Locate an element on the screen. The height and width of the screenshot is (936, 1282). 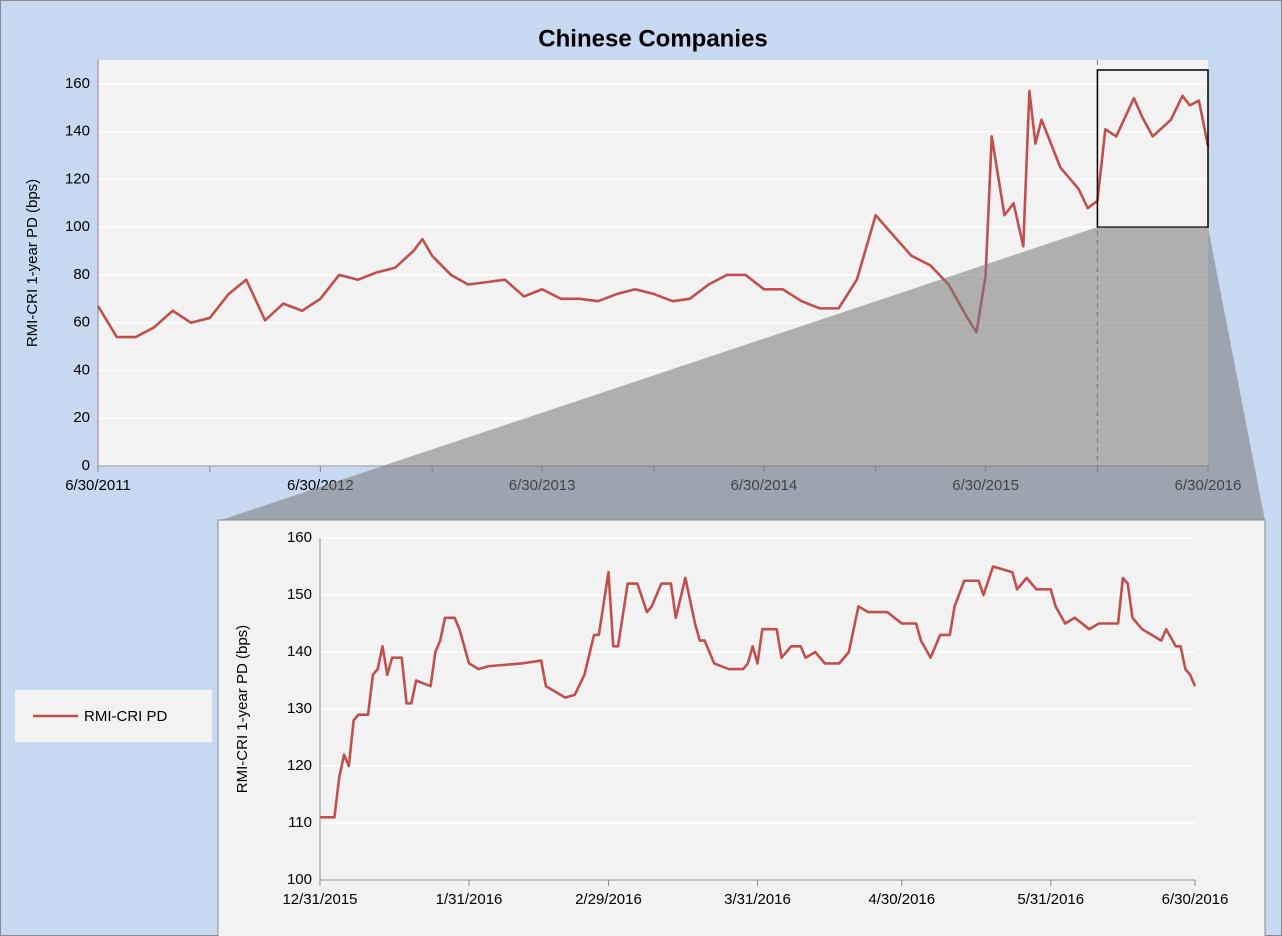
x-tick-label: 5/31/2016 is located at coordinates (1050, 899).